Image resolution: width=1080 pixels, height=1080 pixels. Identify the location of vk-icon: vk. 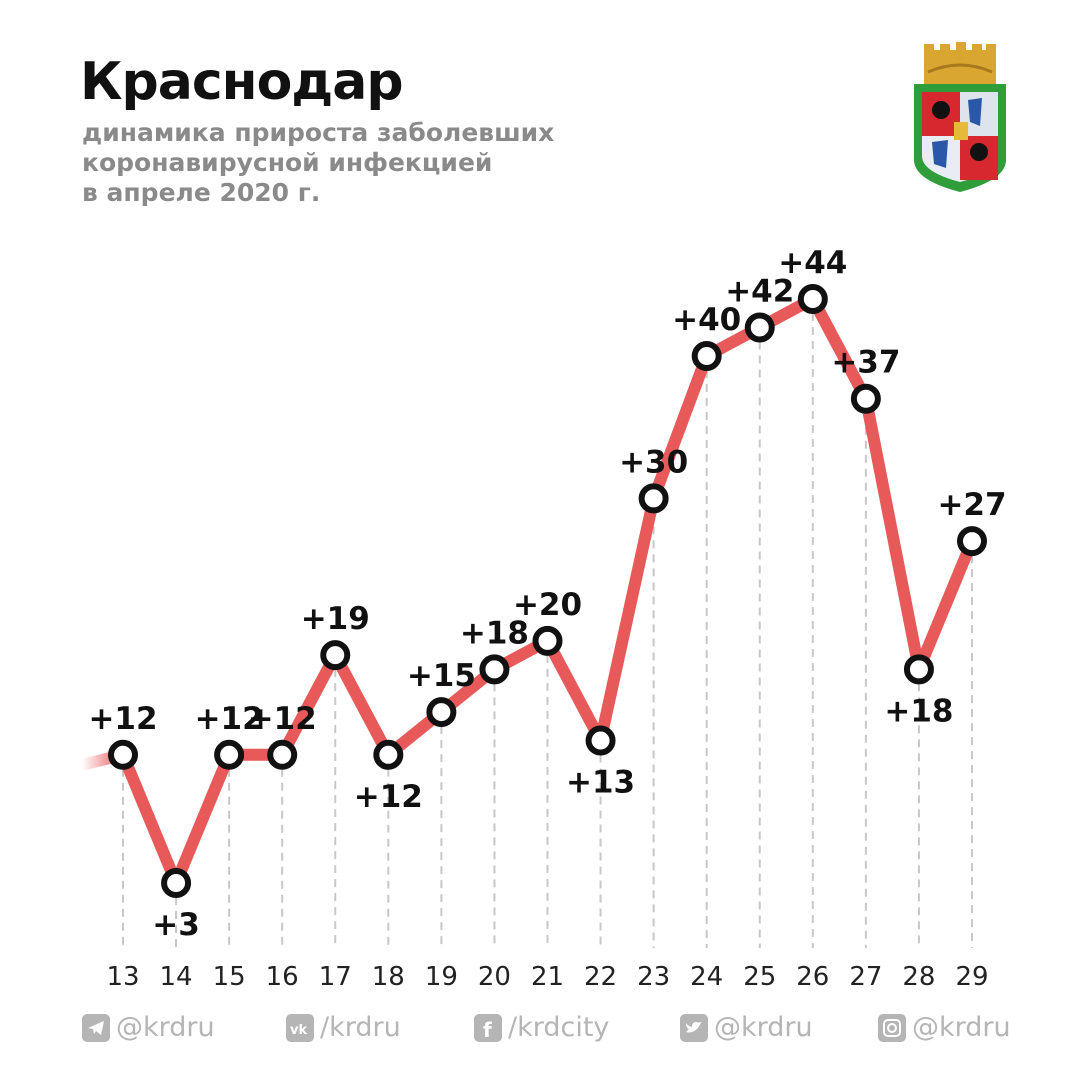
(300, 1027).